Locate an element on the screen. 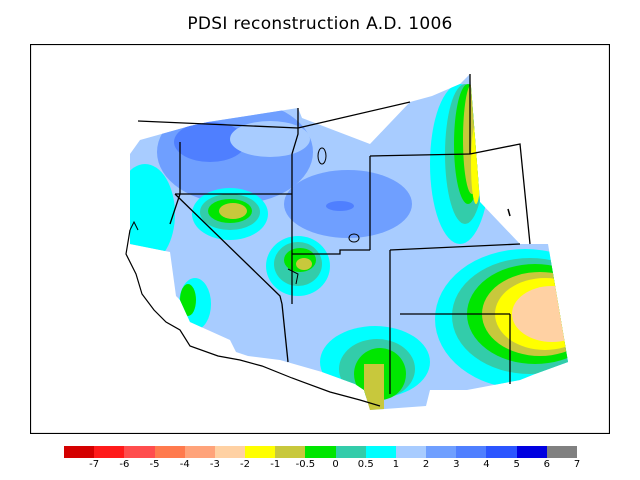 The height and width of the screenshot is (480, 640). colorbar-tick-label: -2 is located at coordinates (245, 464).